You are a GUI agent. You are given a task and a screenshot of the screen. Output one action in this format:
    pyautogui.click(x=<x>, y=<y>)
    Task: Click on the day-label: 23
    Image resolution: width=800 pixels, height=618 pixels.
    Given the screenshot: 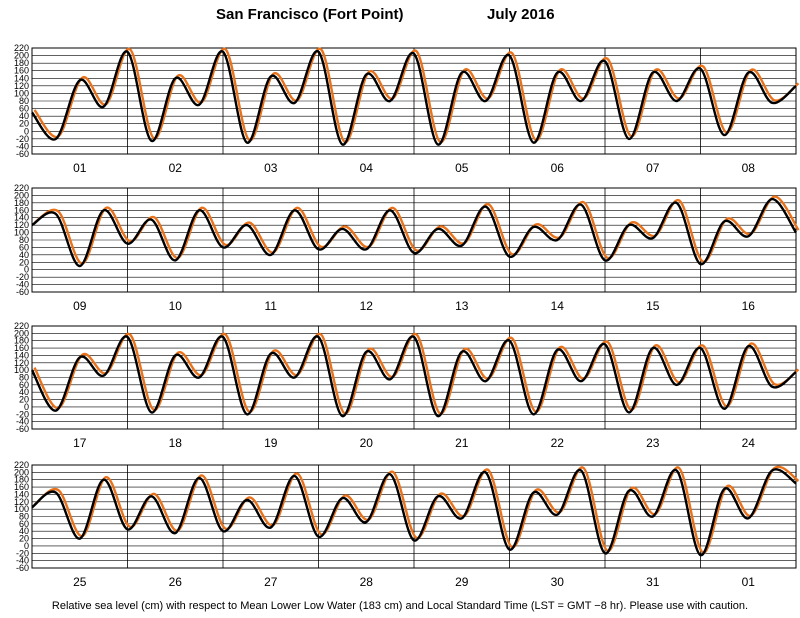 What is the action you would take?
    pyautogui.click(x=653, y=443)
    